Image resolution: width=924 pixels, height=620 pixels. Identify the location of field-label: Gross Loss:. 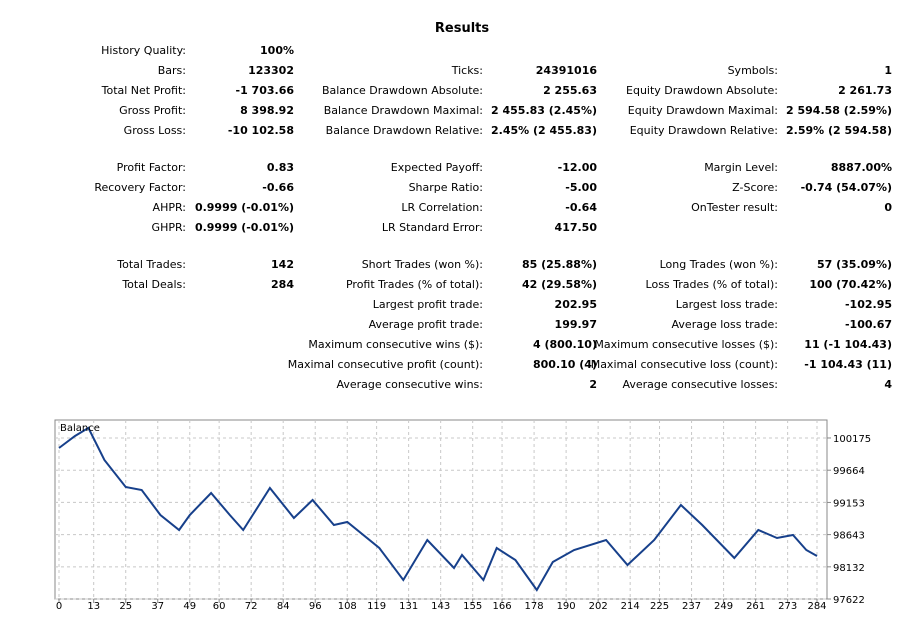
(154, 130).